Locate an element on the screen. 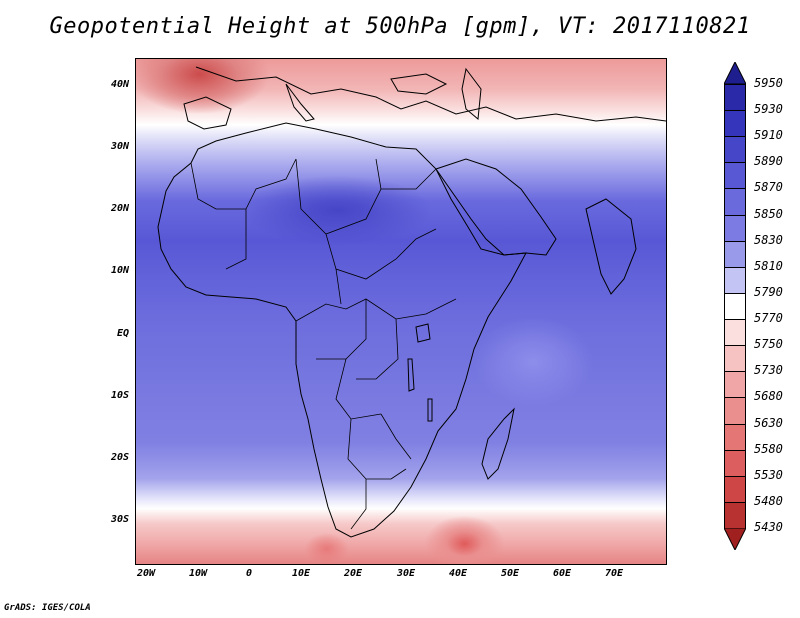 The height and width of the screenshot is (618, 800). lake-malawi is located at coordinates (430, 410).